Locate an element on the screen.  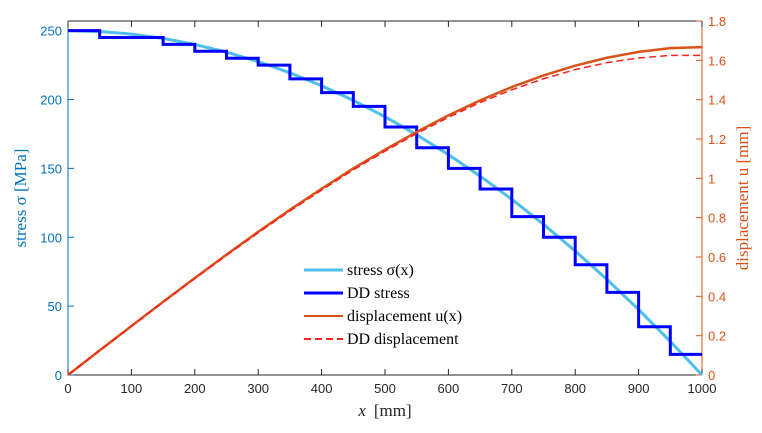
y-left-tick-label: 50 is located at coordinates (55, 306).